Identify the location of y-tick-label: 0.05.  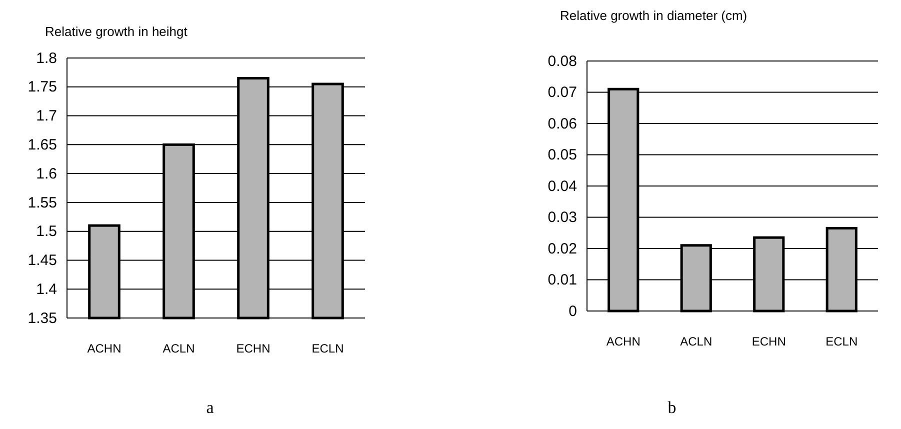
(562, 155).